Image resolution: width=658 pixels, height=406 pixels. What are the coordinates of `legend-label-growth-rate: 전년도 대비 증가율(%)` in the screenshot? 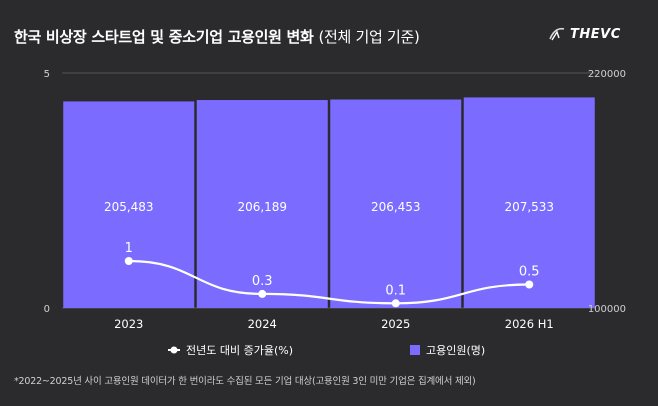 It's located at (239, 350).